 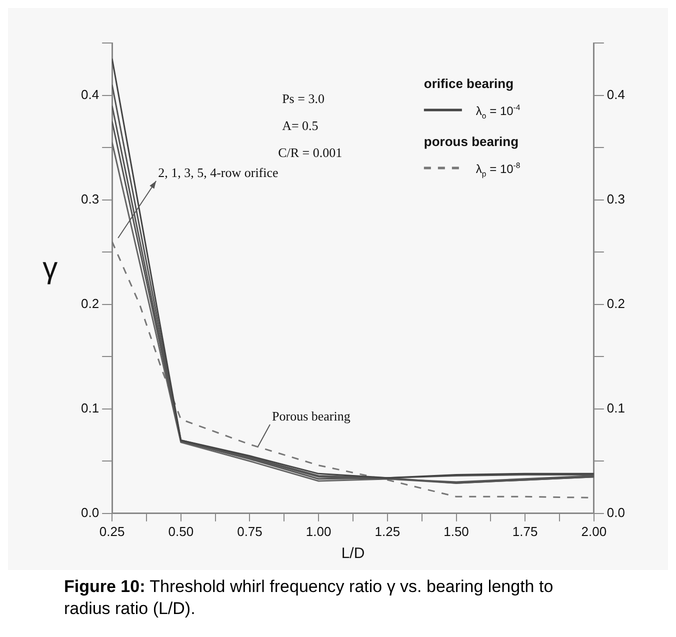 What do you see at coordinates (616, 408) in the screenshot?
I see `y2-tick-label: 0.1` at bounding box center [616, 408].